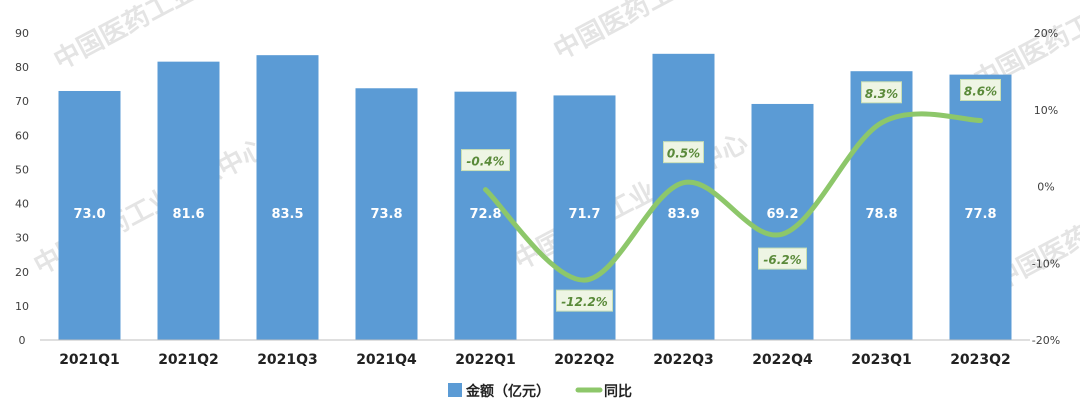  Describe the element at coordinates (683, 214) in the screenshot. I see `bar-value-label: 83.9` at that location.